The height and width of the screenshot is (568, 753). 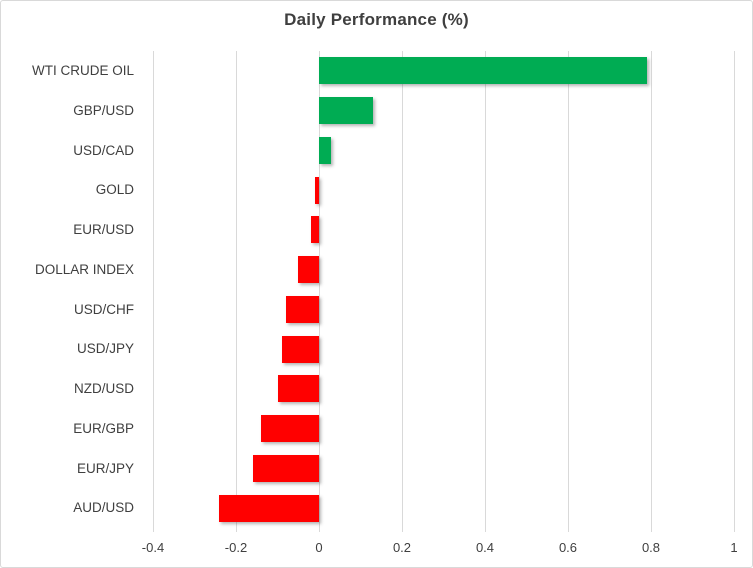 I want to click on bar-eur-jpy, so click(x=285, y=468).